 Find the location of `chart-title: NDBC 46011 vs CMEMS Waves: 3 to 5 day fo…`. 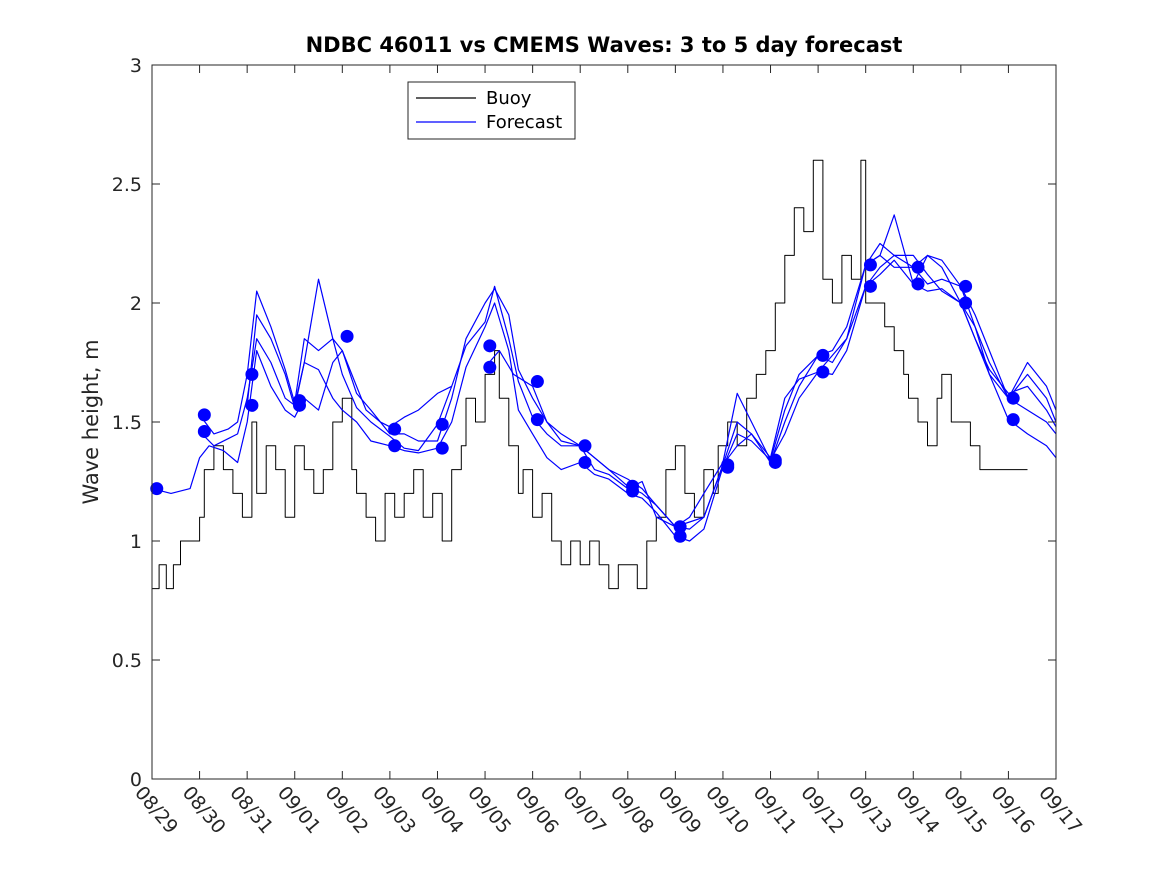

chart-title: NDBC 46011 vs CMEMS Waves: 3 to 5 day fo… is located at coordinates (604, 45).